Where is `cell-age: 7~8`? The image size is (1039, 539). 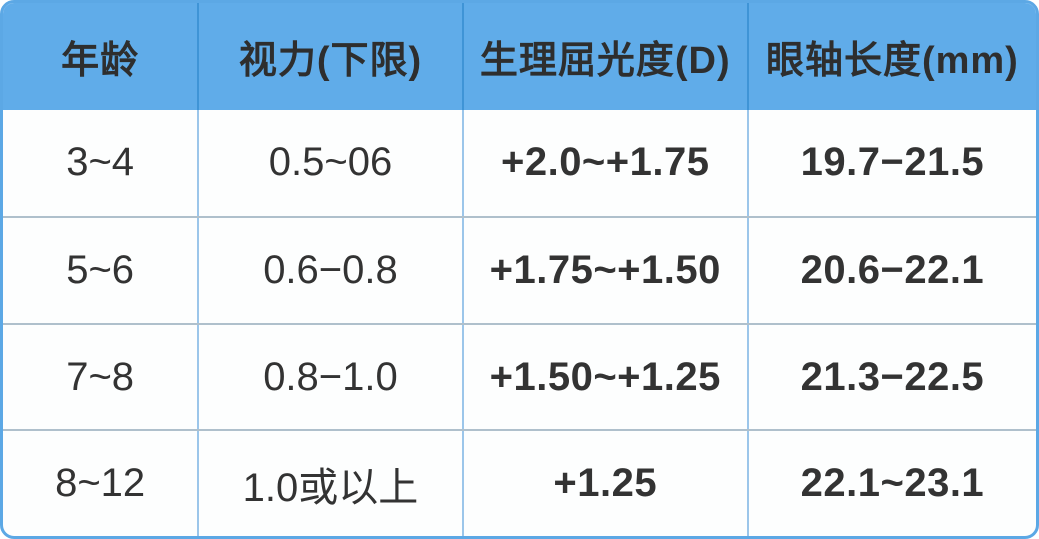
cell-age: 7~8 is located at coordinates (101, 377).